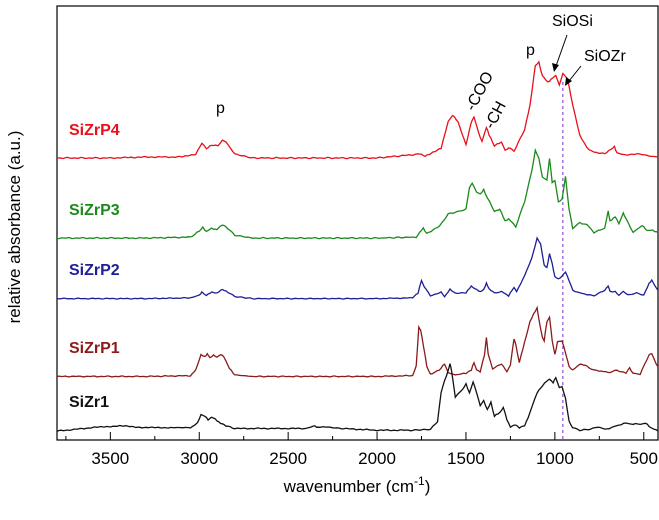 This screenshot has height=520, width=659. I want to click on arrow-siozr-head, so click(568, 81).